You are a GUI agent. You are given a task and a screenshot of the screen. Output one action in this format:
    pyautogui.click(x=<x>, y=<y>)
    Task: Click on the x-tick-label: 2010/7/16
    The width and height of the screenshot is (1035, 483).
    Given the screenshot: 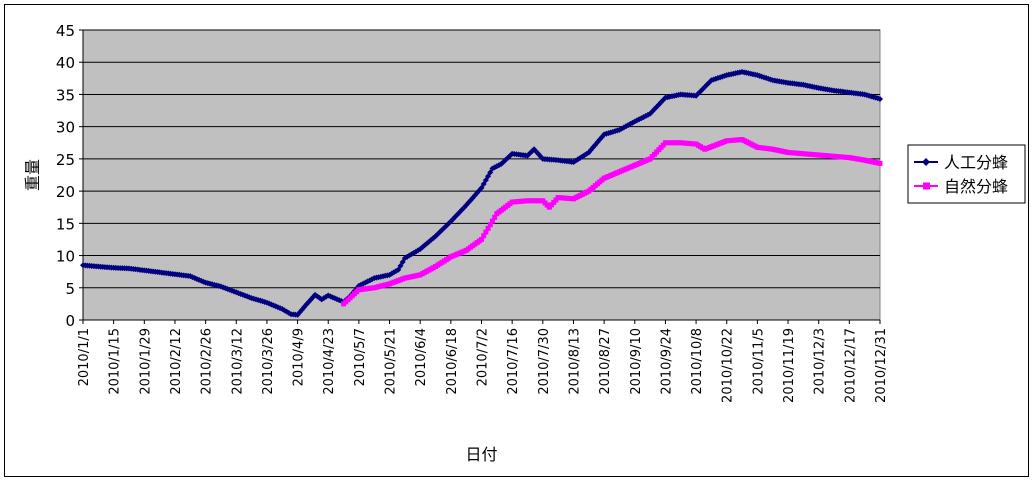 What is the action you would take?
    pyautogui.click(x=513, y=361)
    